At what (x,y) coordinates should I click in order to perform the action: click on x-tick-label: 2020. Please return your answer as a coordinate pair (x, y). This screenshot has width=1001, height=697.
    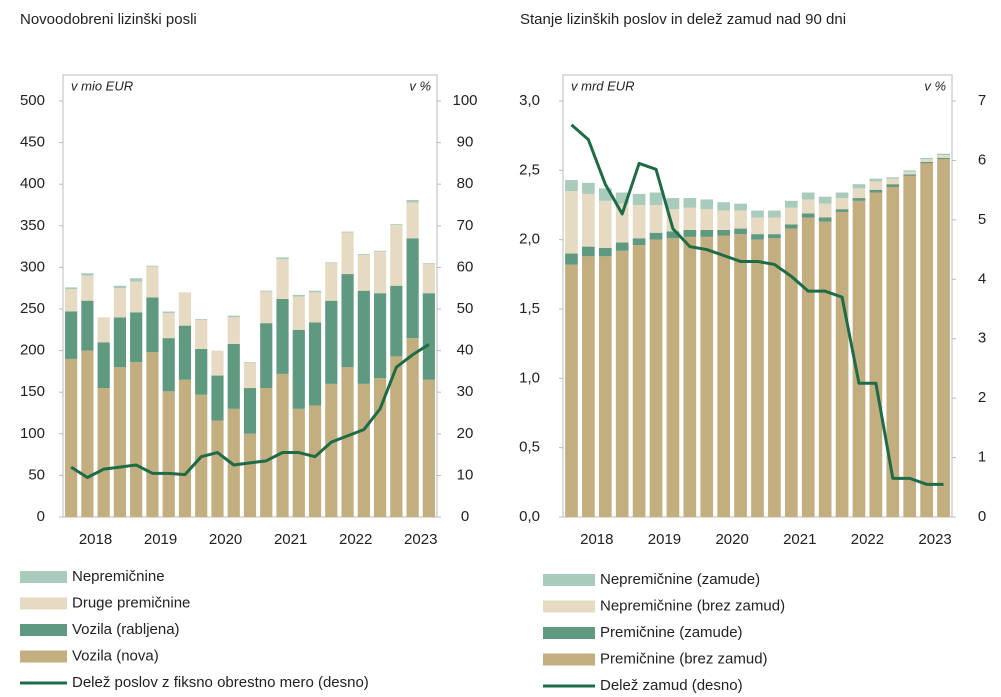
    Looking at the image, I should click on (225, 539).